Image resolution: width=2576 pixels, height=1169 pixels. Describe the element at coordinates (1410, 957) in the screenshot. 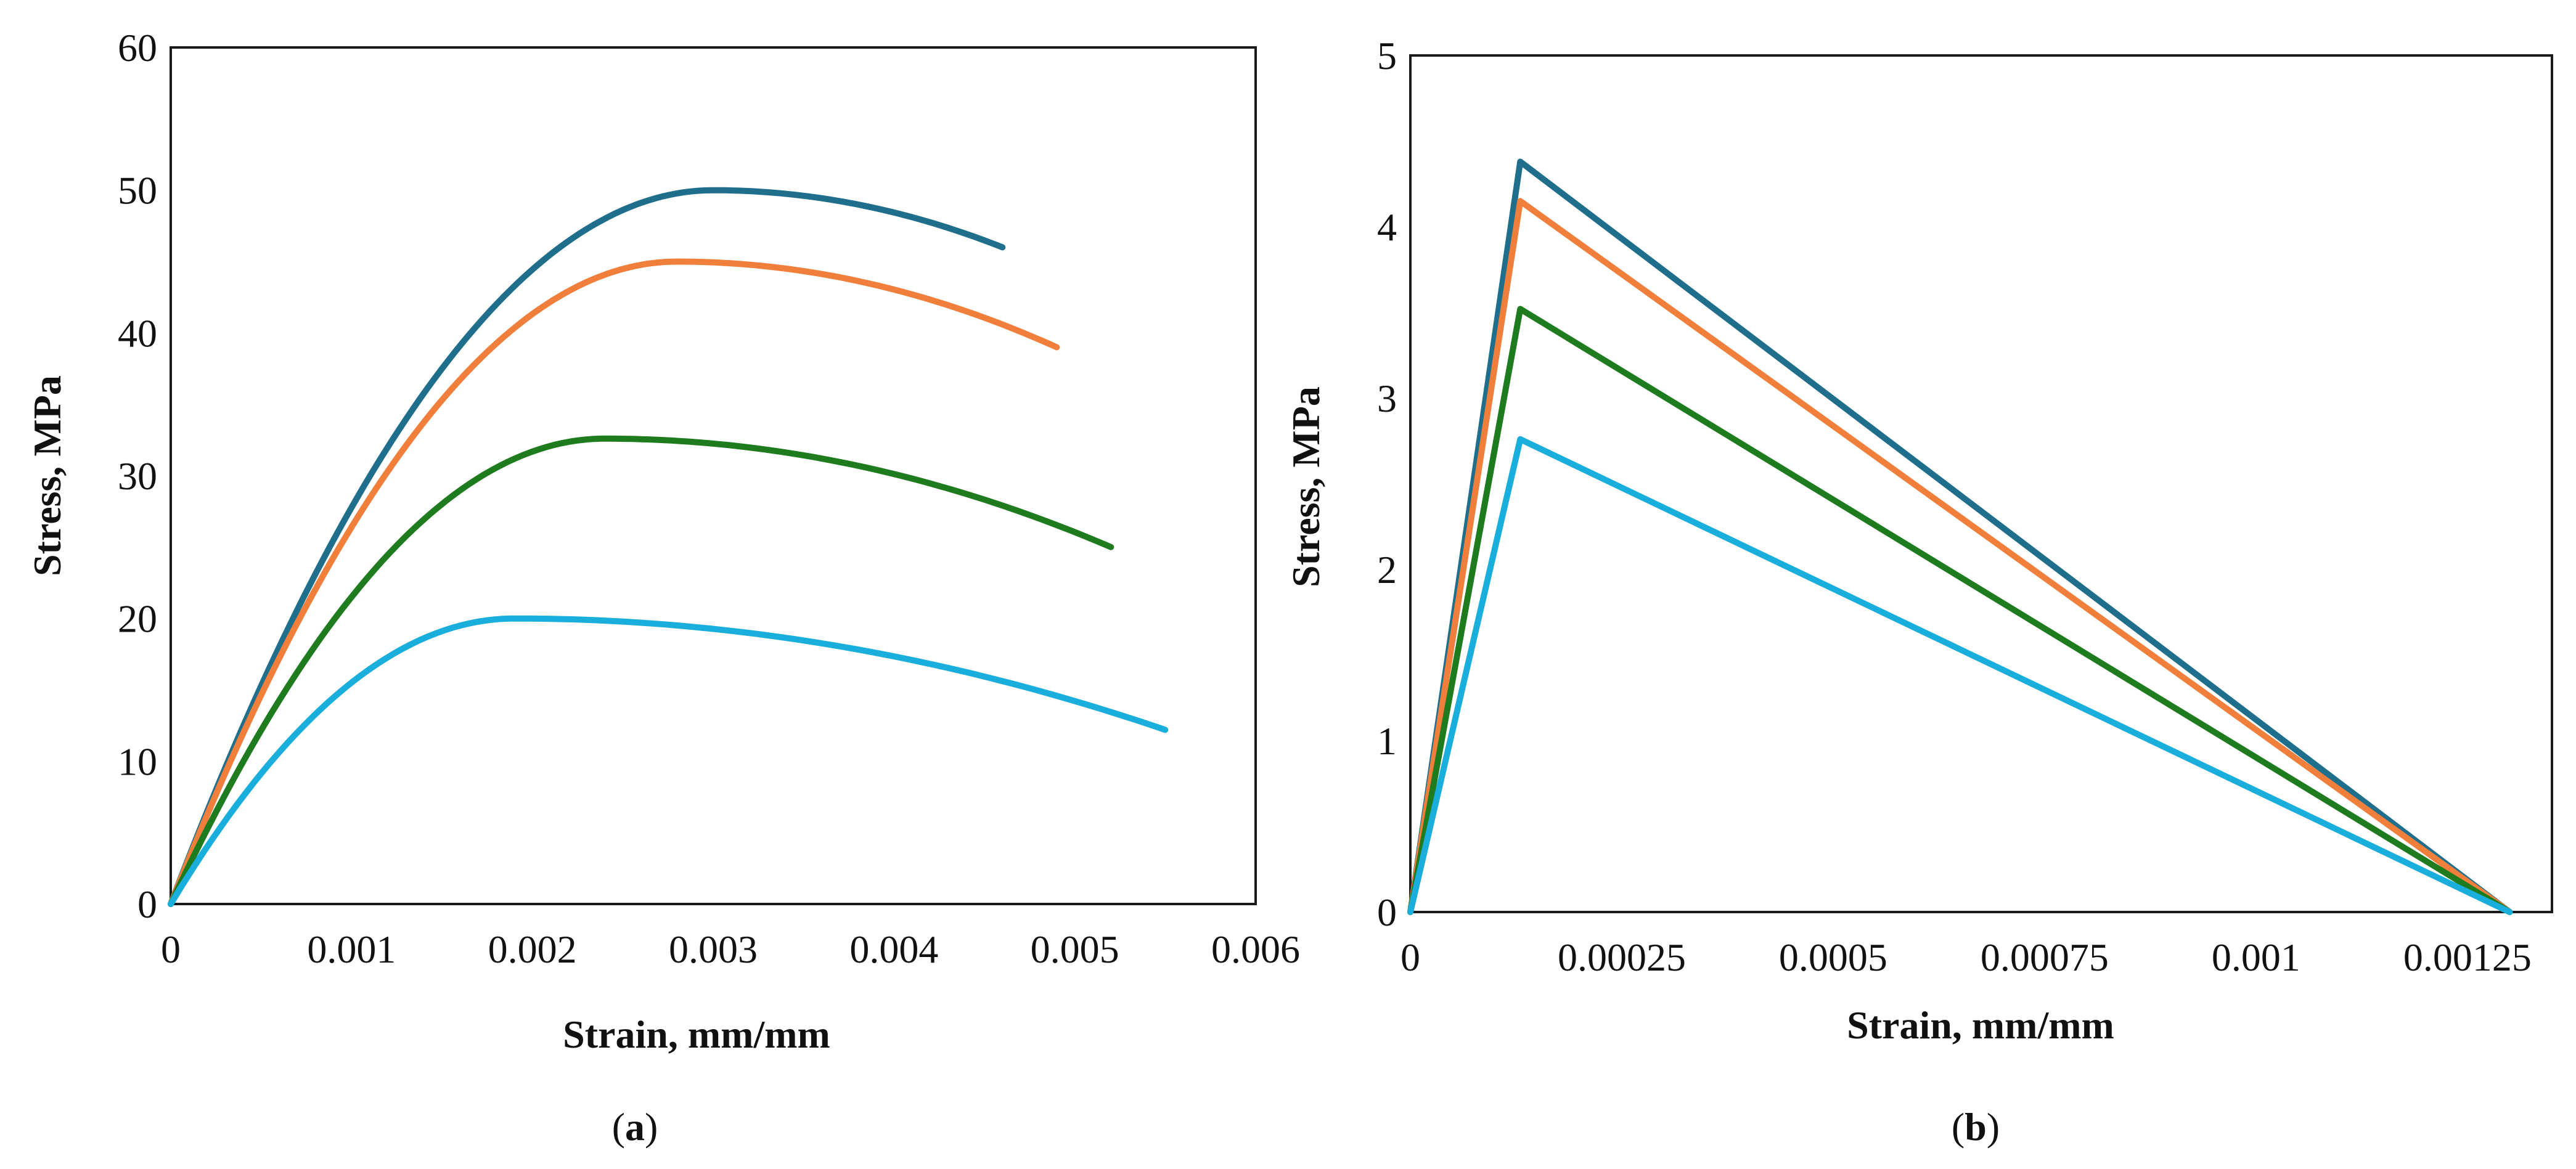

I see `panel-b-x-tick-label: 0` at that location.